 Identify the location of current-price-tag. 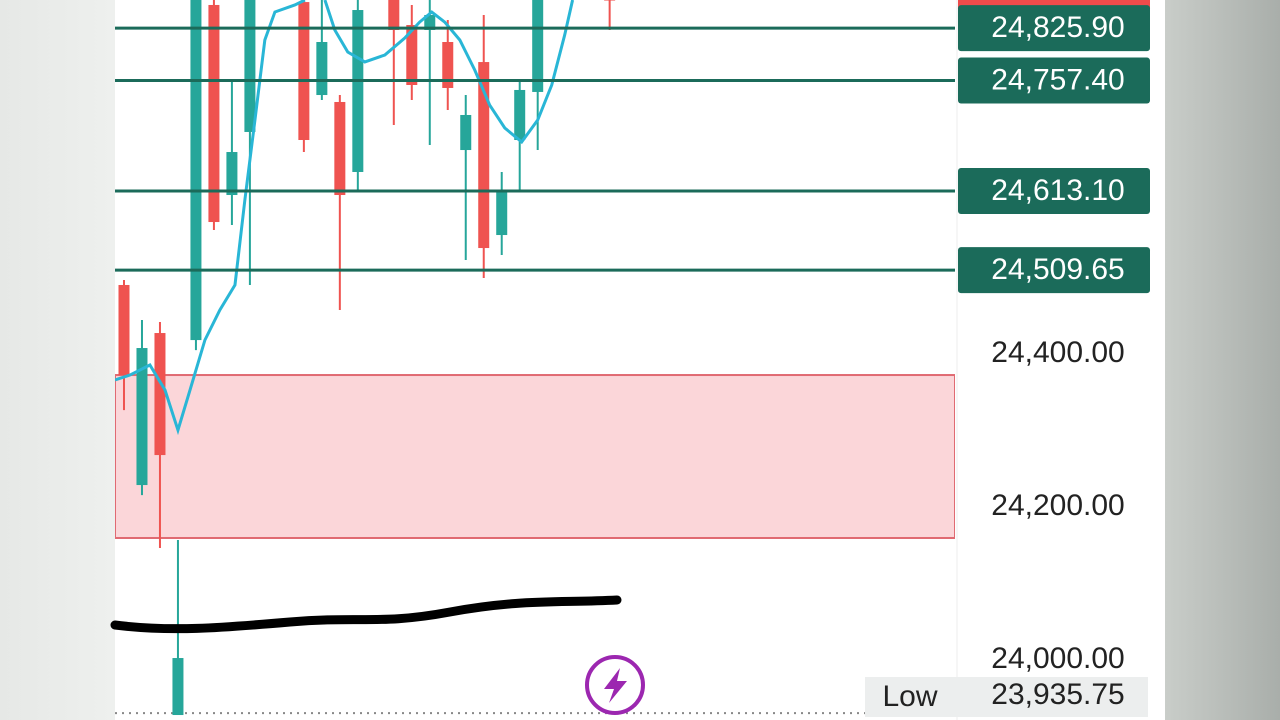
(1054, 4).